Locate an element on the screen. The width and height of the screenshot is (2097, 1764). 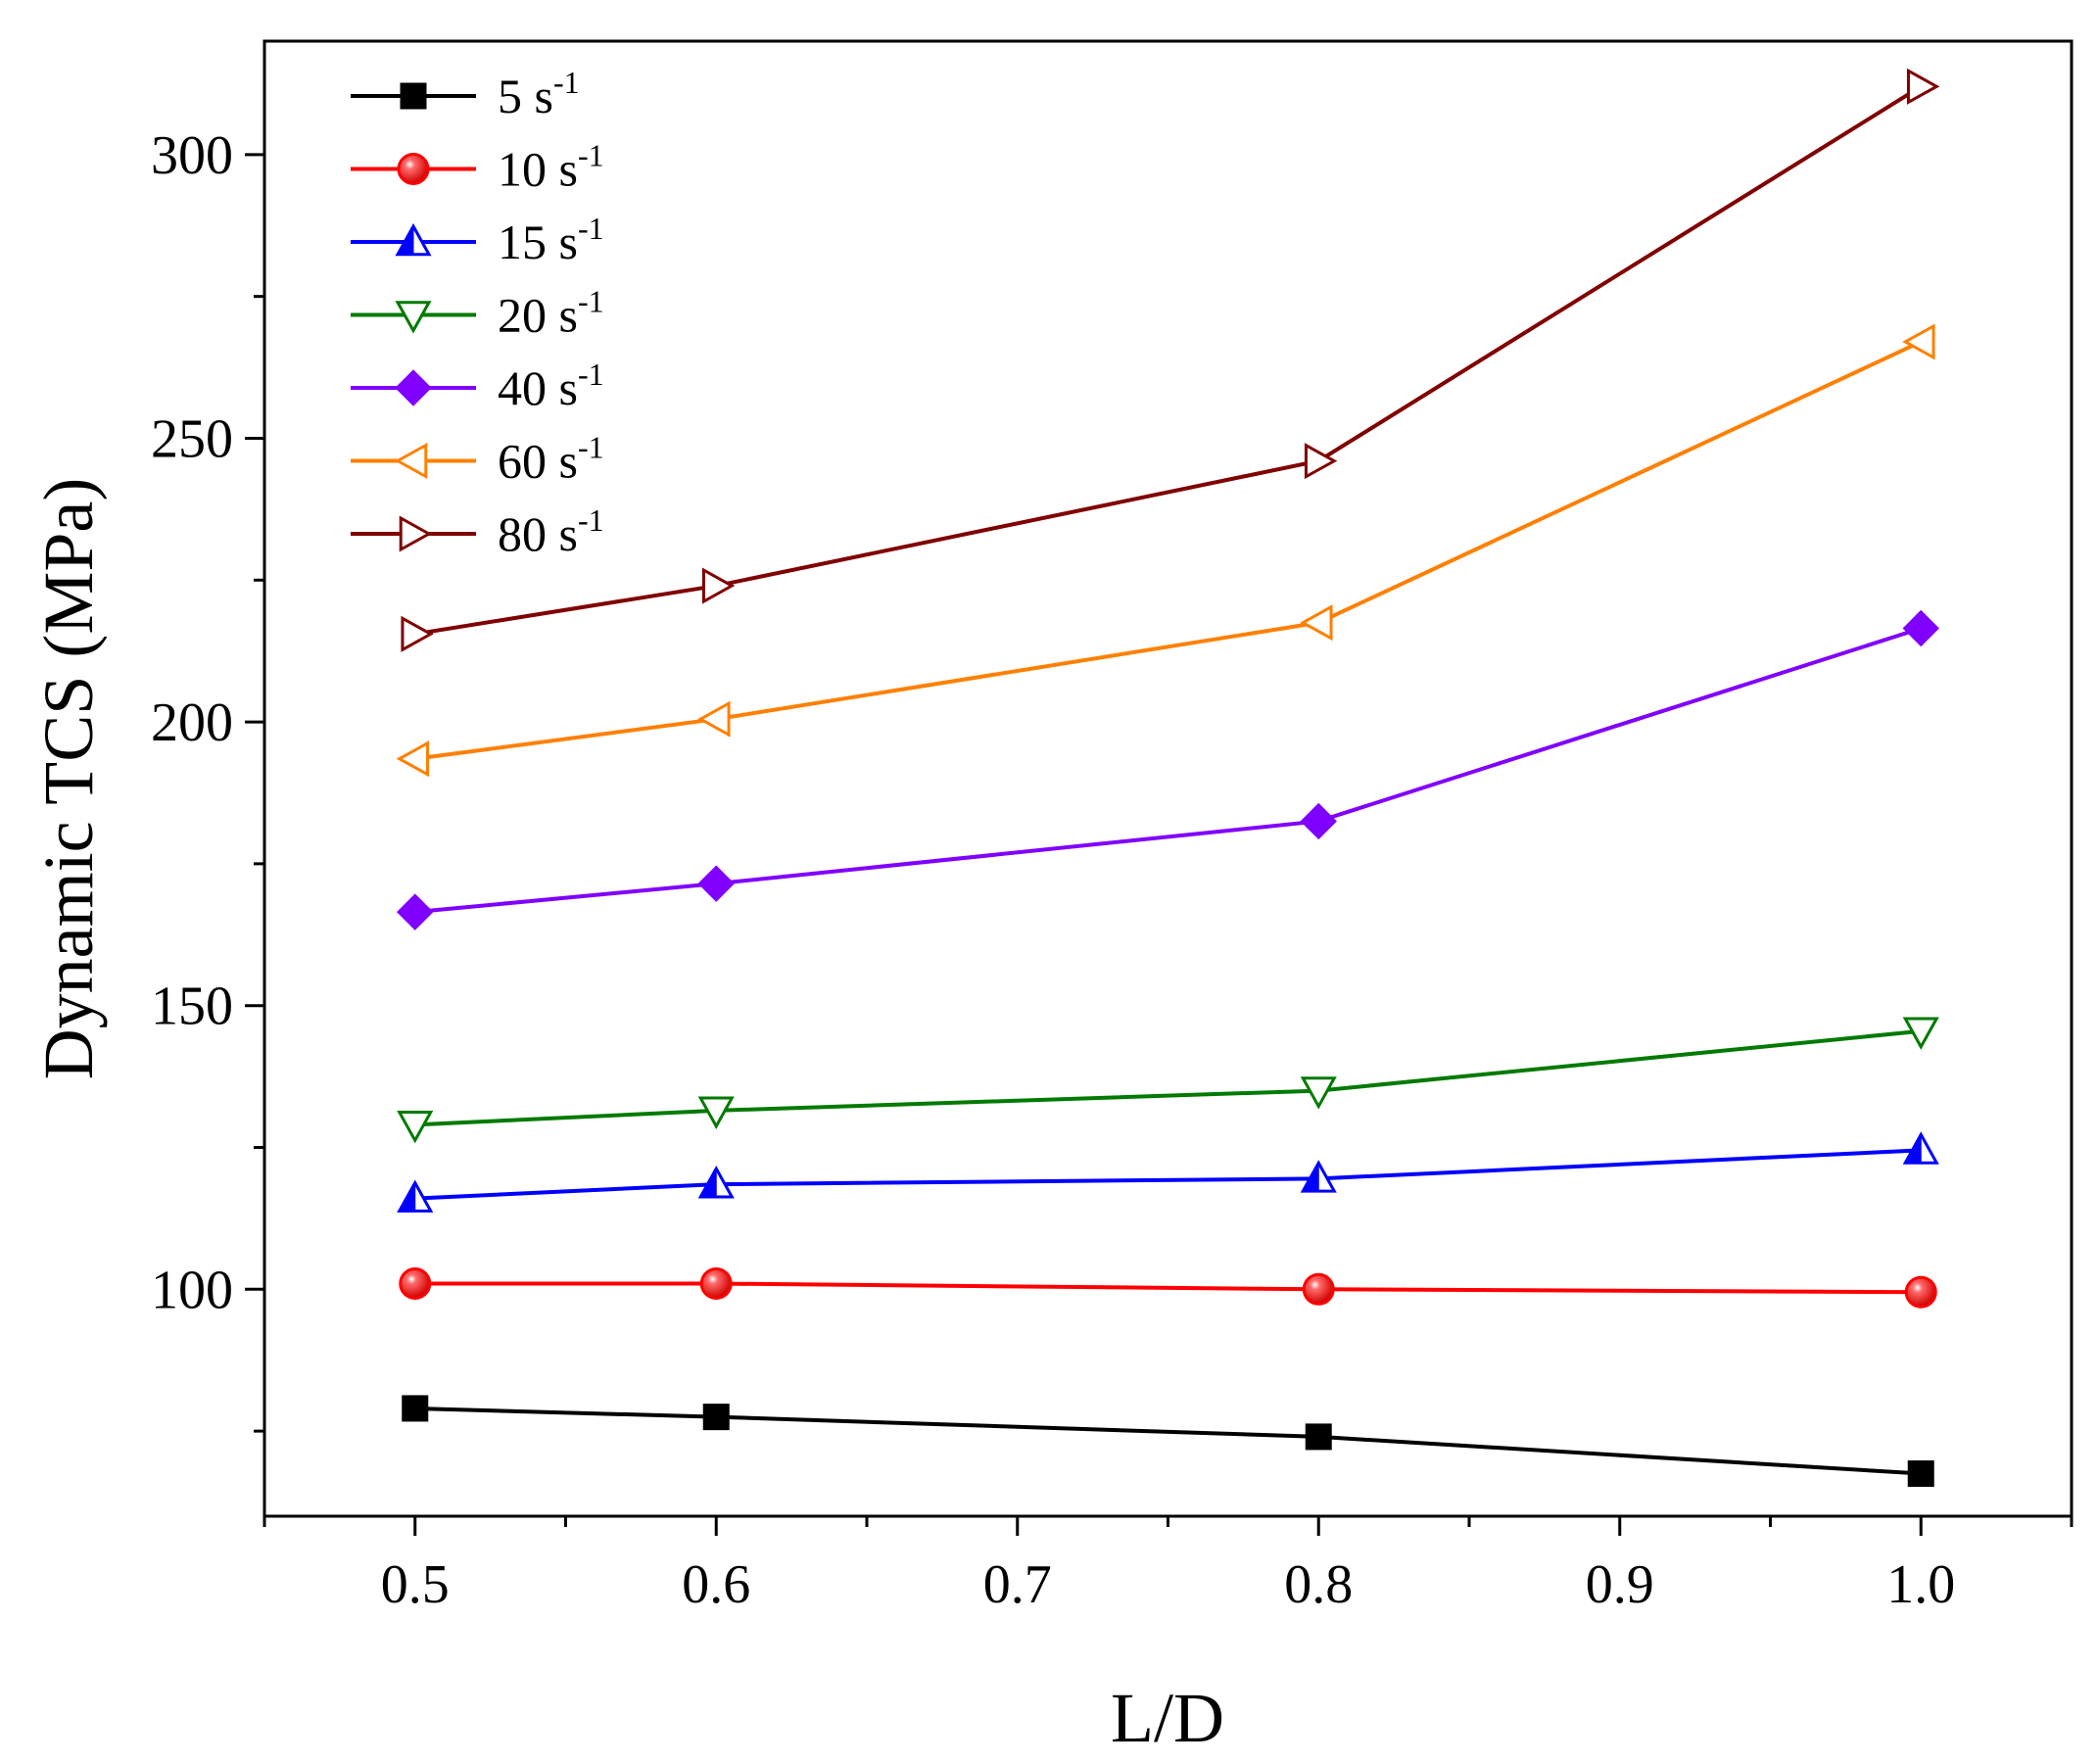
y-tick-label: 150 is located at coordinates (192, 1007).